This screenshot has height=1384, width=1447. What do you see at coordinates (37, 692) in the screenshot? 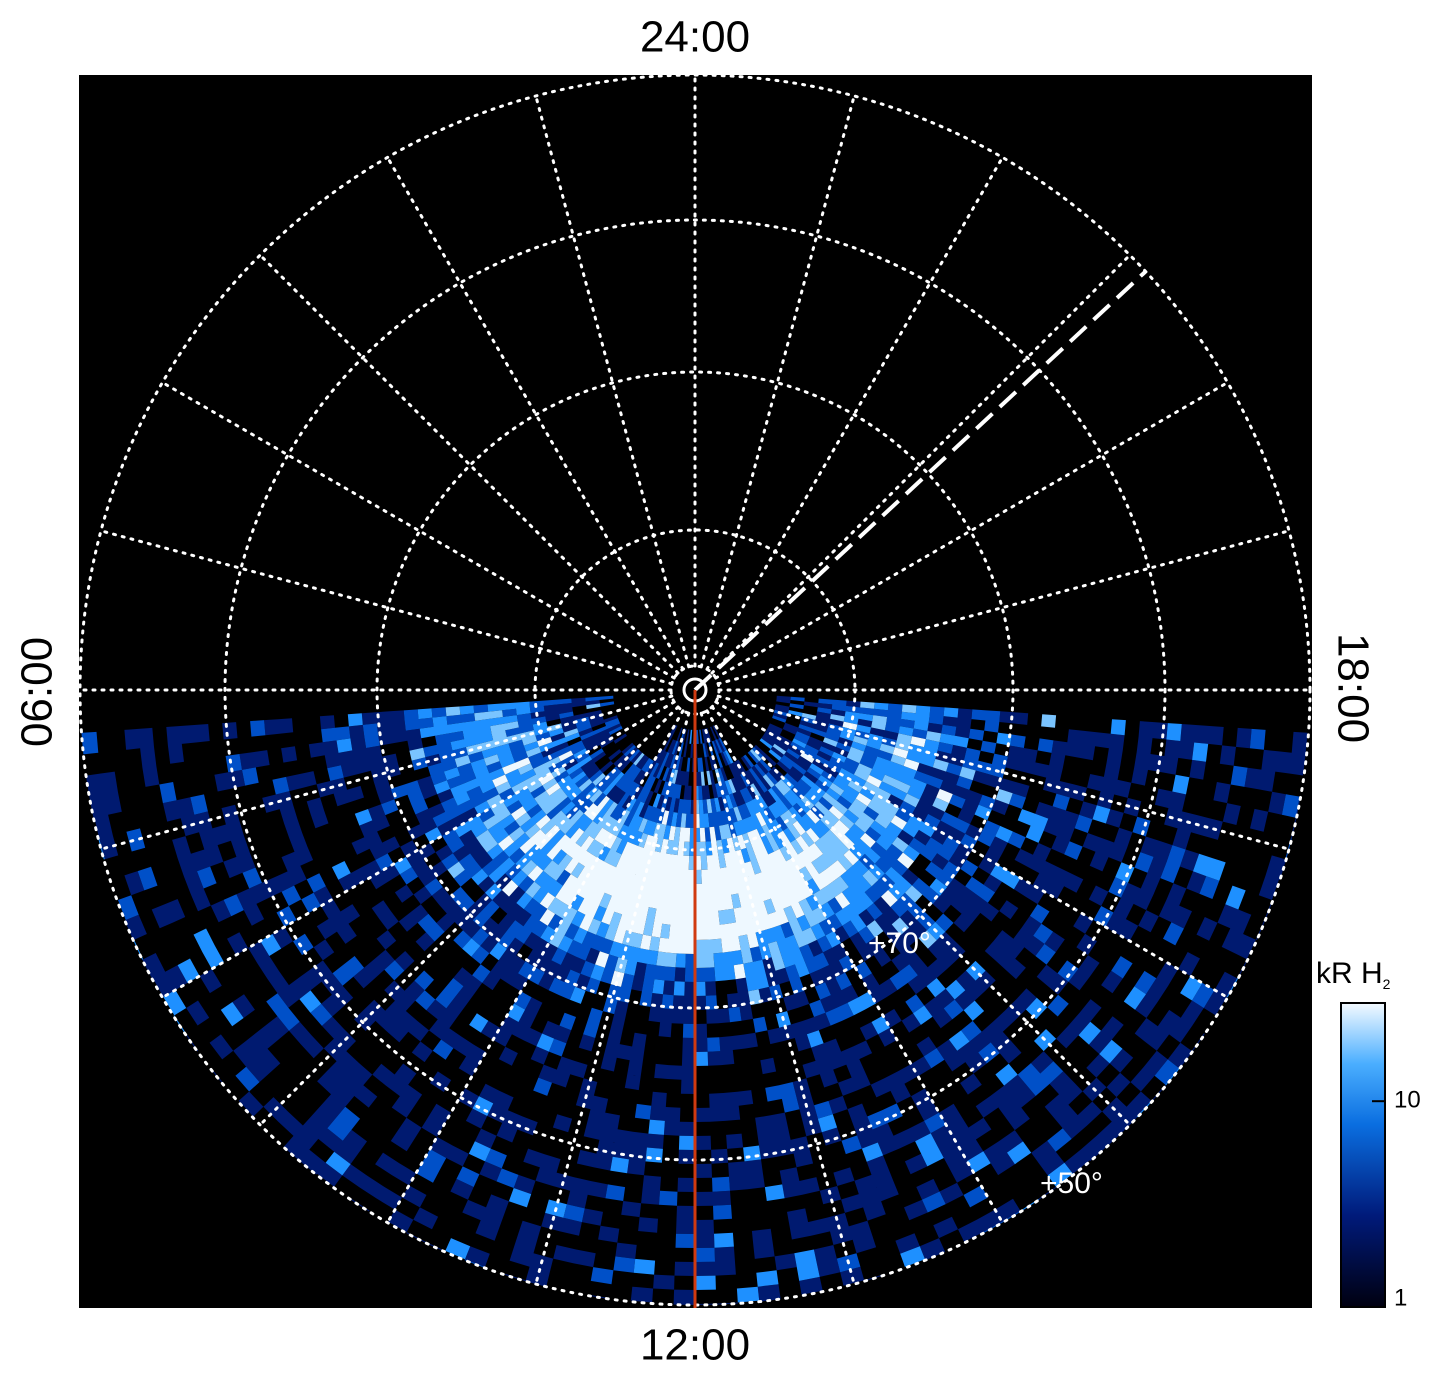
I see `local-time-label: 06:00` at bounding box center [37, 692].